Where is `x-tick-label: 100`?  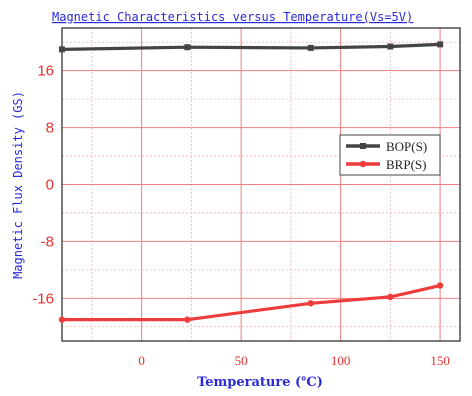 x-tick-label: 100 is located at coordinates (341, 360).